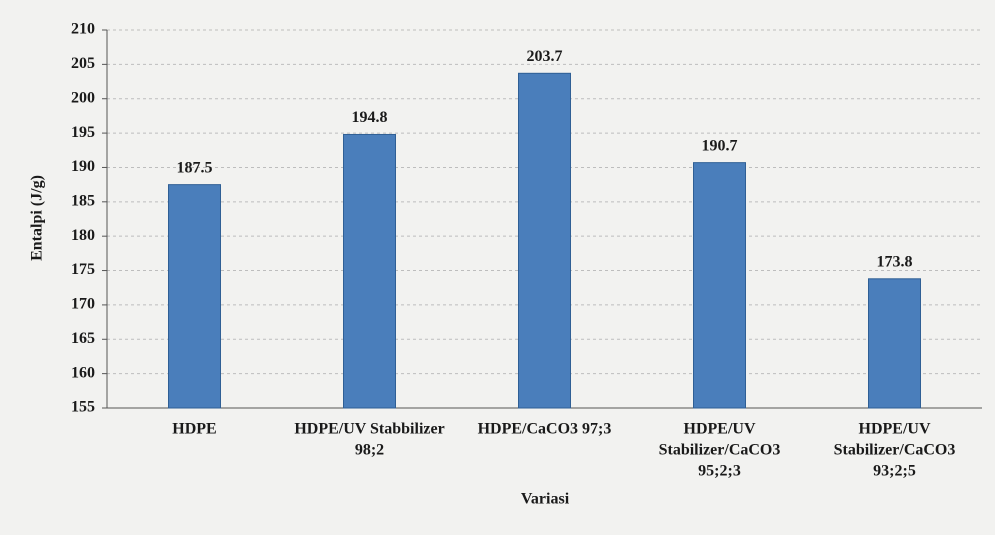  I want to click on data-label: 194.8, so click(370, 117).